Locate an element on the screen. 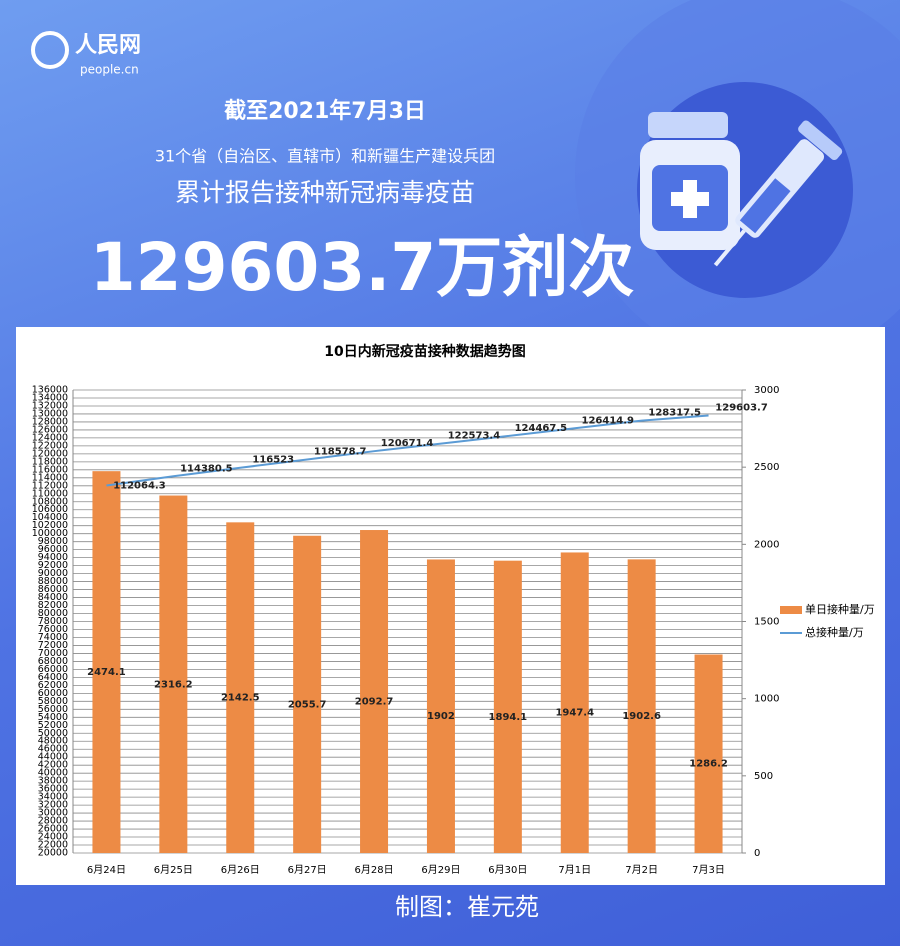  subtitle: 31个省（自治区、直辖市）和新疆生产建设兵团 is located at coordinates (325, 156).